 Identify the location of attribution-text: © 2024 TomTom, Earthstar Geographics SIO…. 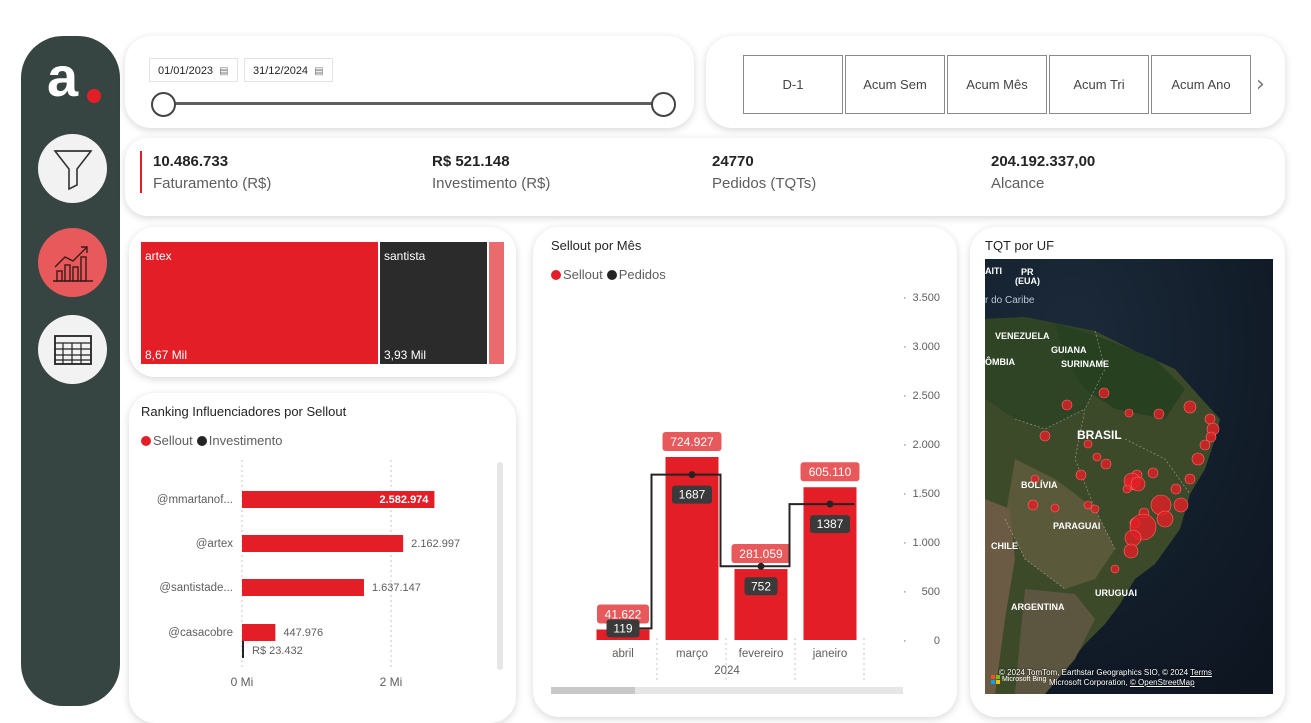
(1094, 672).